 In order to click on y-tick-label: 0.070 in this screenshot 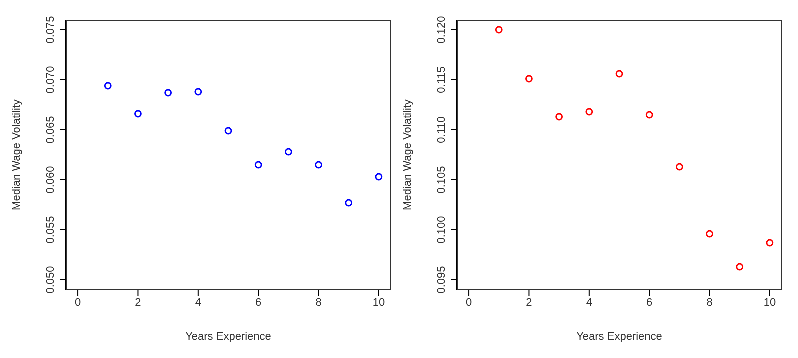, I will do `click(51, 80)`.